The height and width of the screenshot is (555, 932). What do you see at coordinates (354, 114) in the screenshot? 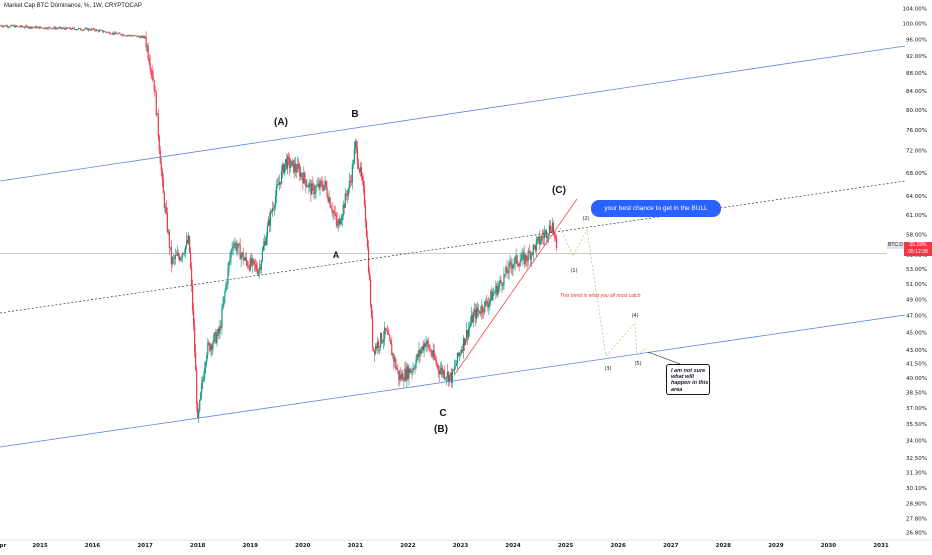
I see `wave-label: B` at bounding box center [354, 114].